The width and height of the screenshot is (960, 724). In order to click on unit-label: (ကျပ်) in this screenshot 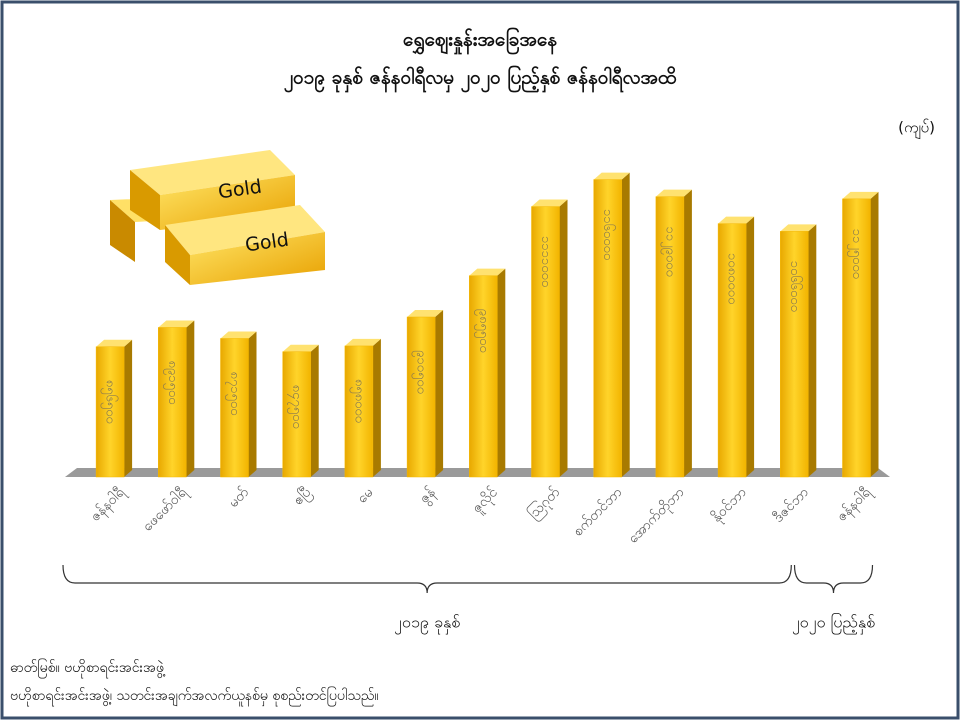, I will do `click(916, 129)`.